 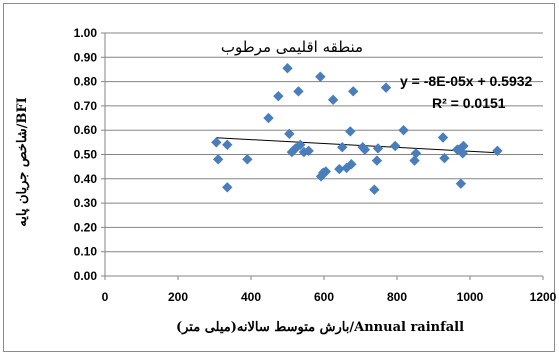 What do you see at coordinates (292, 47) in the screenshot?
I see `chart-title: منطقه اقلیمی مرطوب` at bounding box center [292, 47].